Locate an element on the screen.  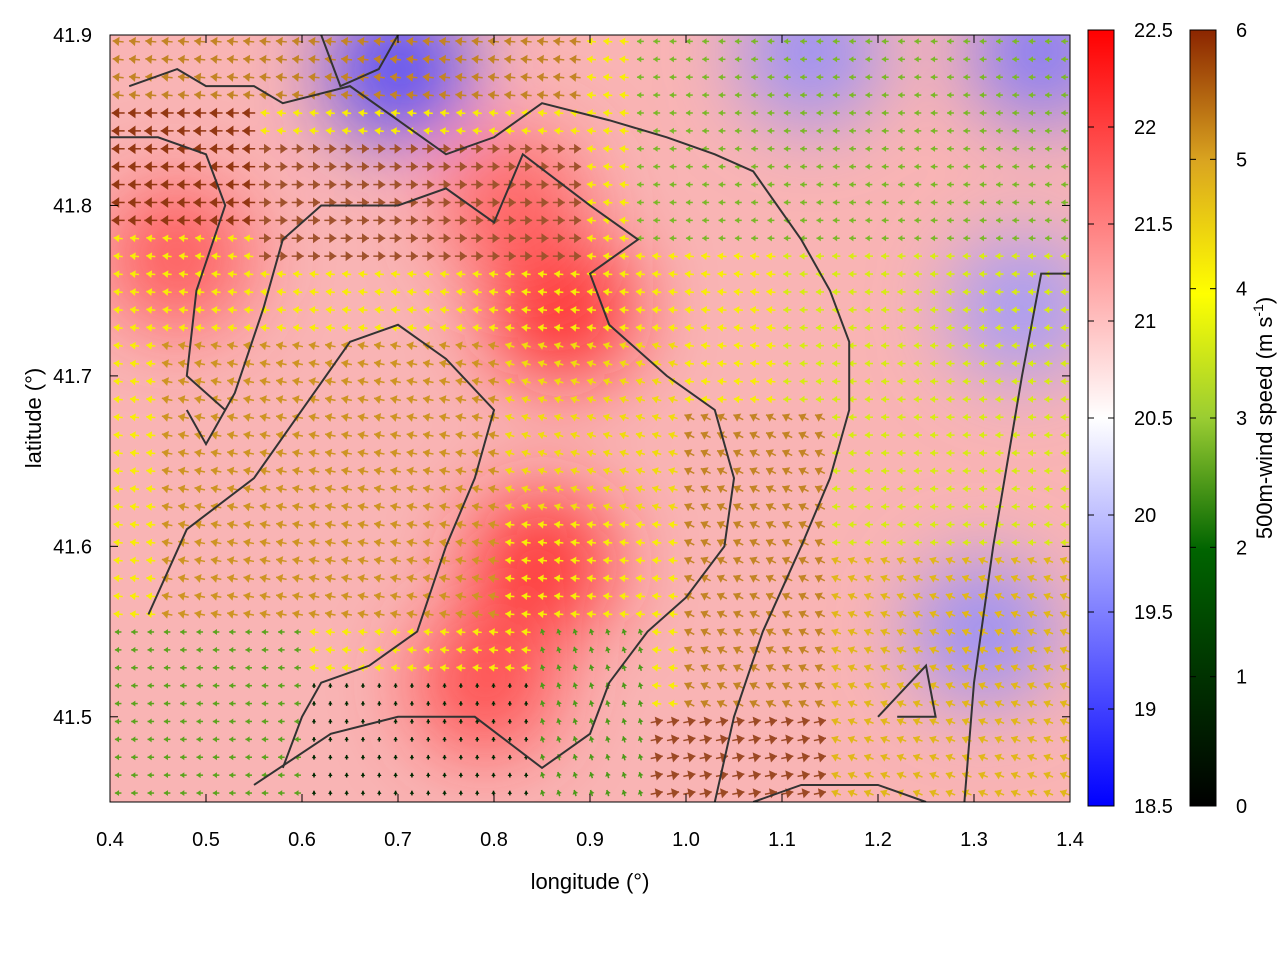
colorbar-tick-label: 21 is located at coordinates (1145, 322).